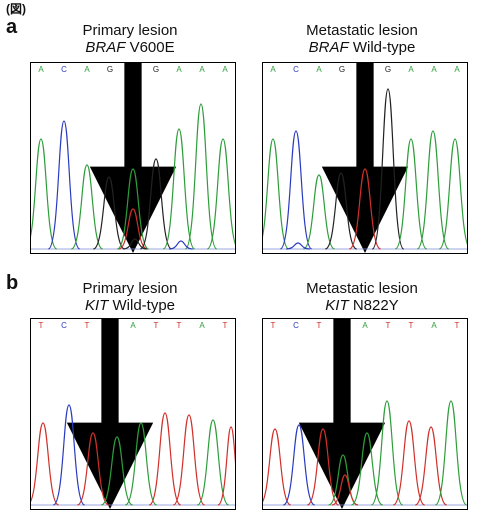  I want to click on chart-title: Metastatic lesion BRAF Wild-type, so click(362, 39).